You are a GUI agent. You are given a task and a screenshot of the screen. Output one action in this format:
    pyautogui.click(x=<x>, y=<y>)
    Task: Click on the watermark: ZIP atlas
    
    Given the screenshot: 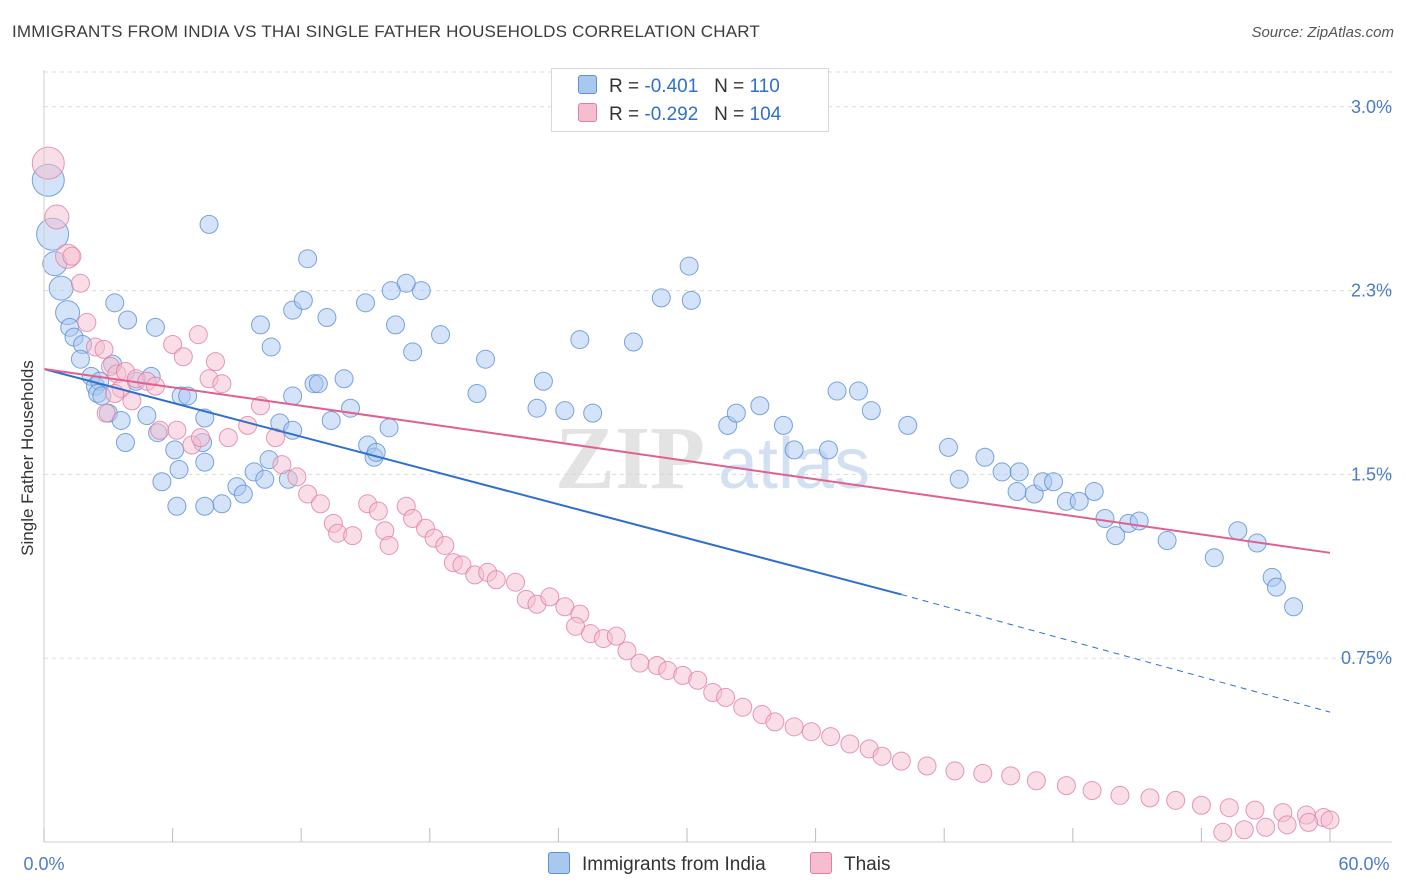 What is the action you would take?
    pyautogui.click(x=712, y=458)
    